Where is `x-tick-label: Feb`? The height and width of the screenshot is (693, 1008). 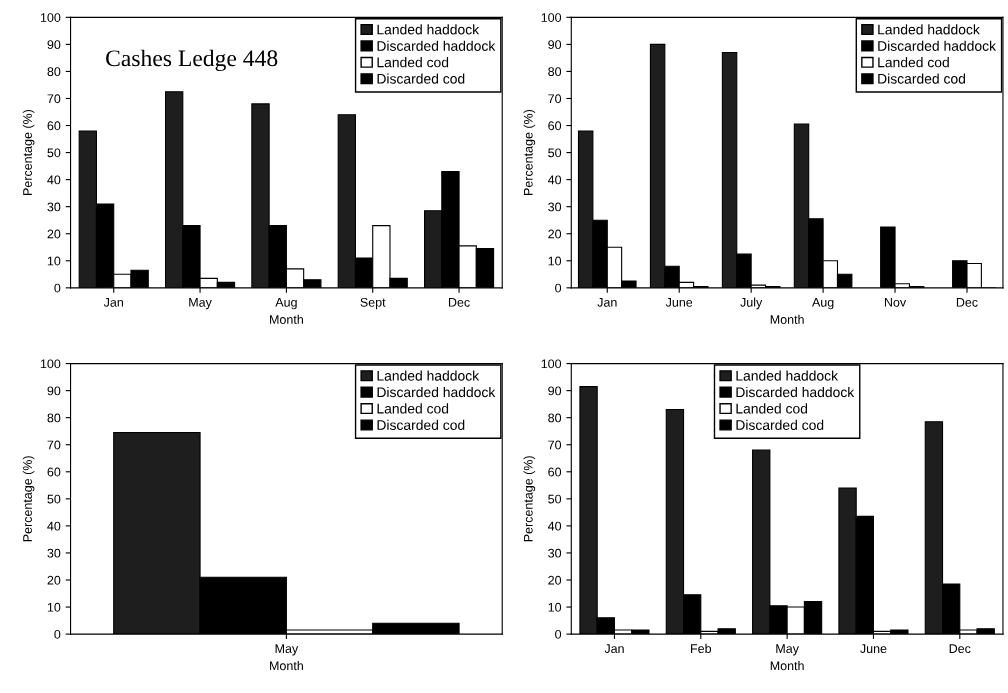 x-tick-label: Feb is located at coordinates (701, 648).